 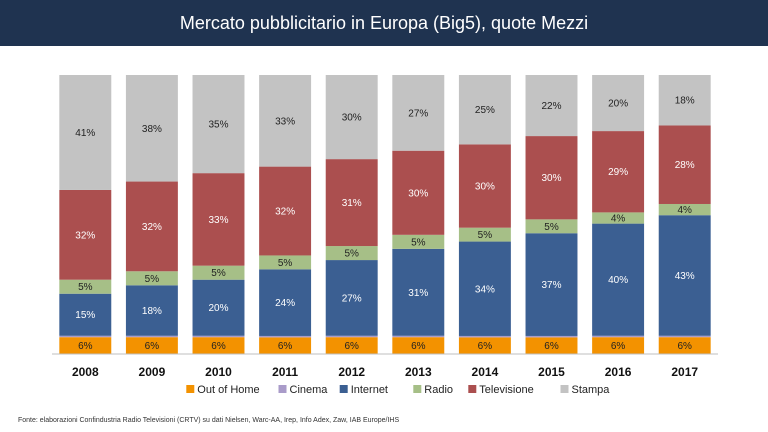 I want to click on legend-label: Radio, so click(x=438, y=390).